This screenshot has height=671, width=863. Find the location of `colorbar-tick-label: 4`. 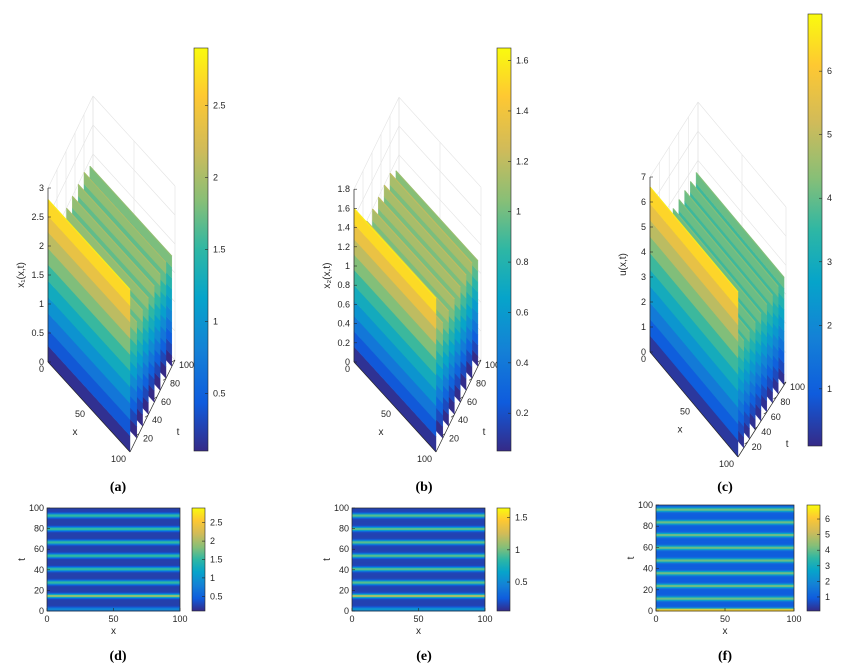

colorbar-tick-label: 4 is located at coordinates (829, 198).